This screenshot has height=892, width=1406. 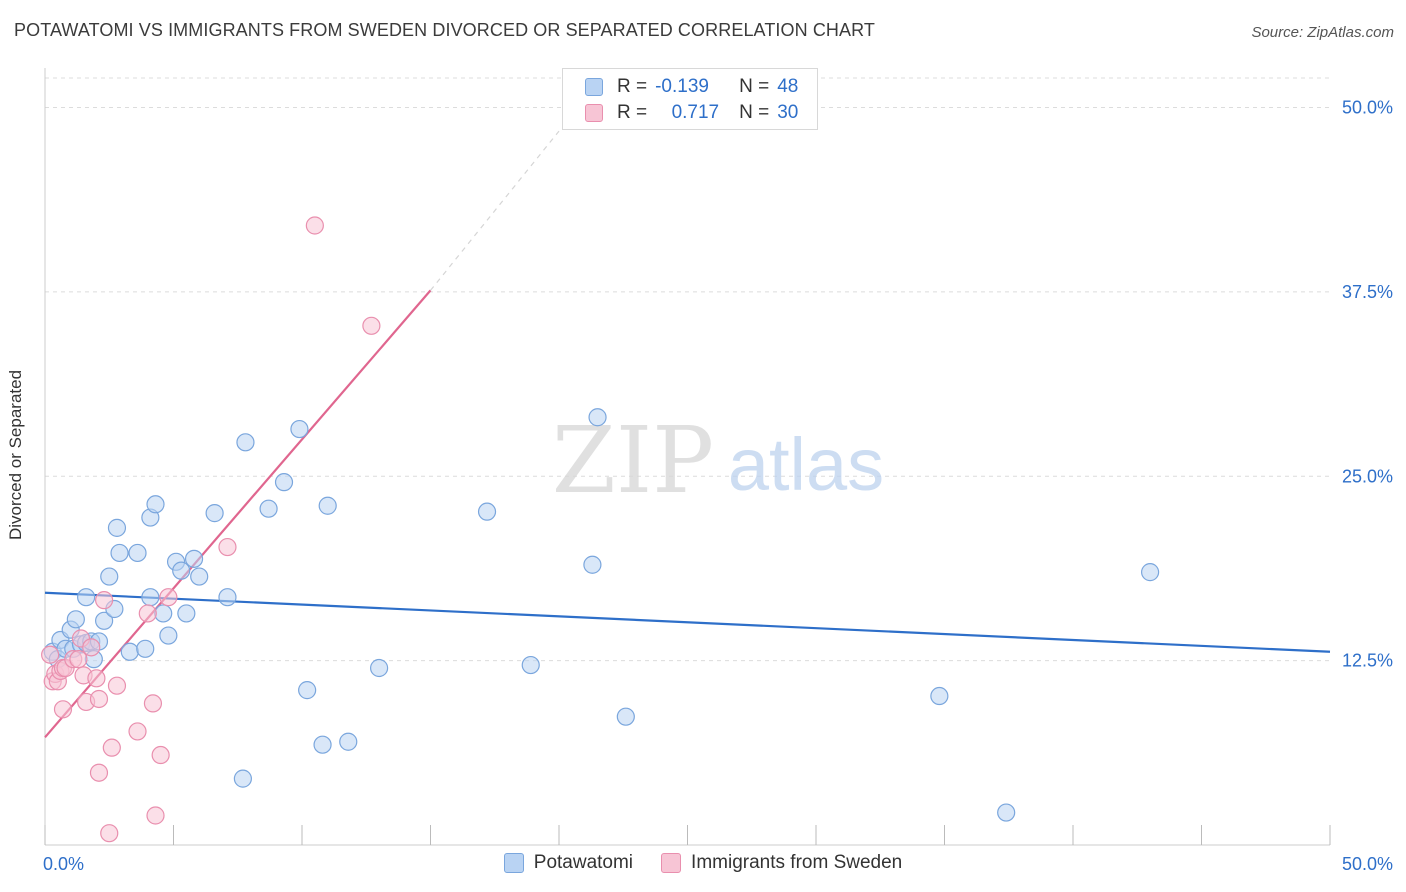 I want to click on x-tick-label: 0.0%, so click(x=63, y=864).